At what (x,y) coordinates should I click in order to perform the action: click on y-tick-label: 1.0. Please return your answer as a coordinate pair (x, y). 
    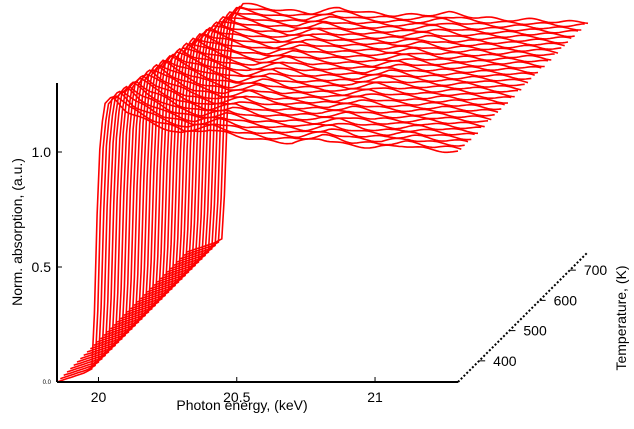
    Looking at the image, I should click on (42, 152).